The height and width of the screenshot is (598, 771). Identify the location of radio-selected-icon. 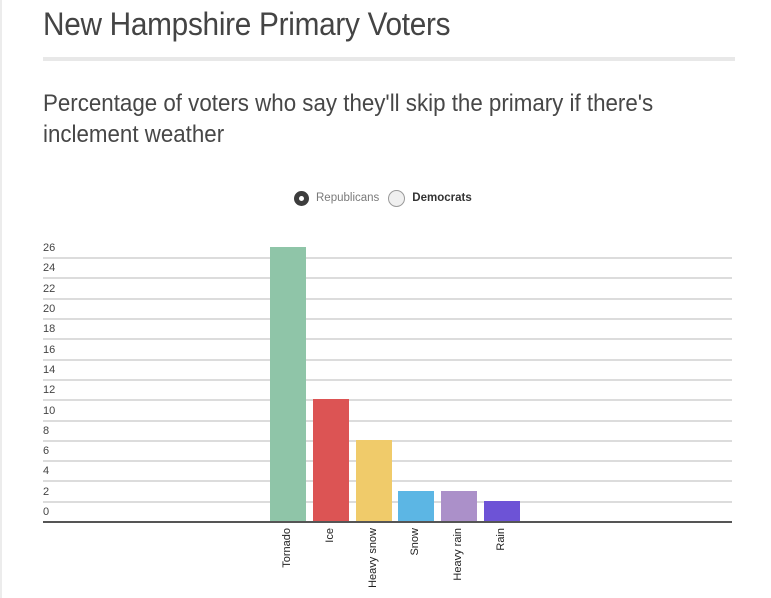
(301, 198).